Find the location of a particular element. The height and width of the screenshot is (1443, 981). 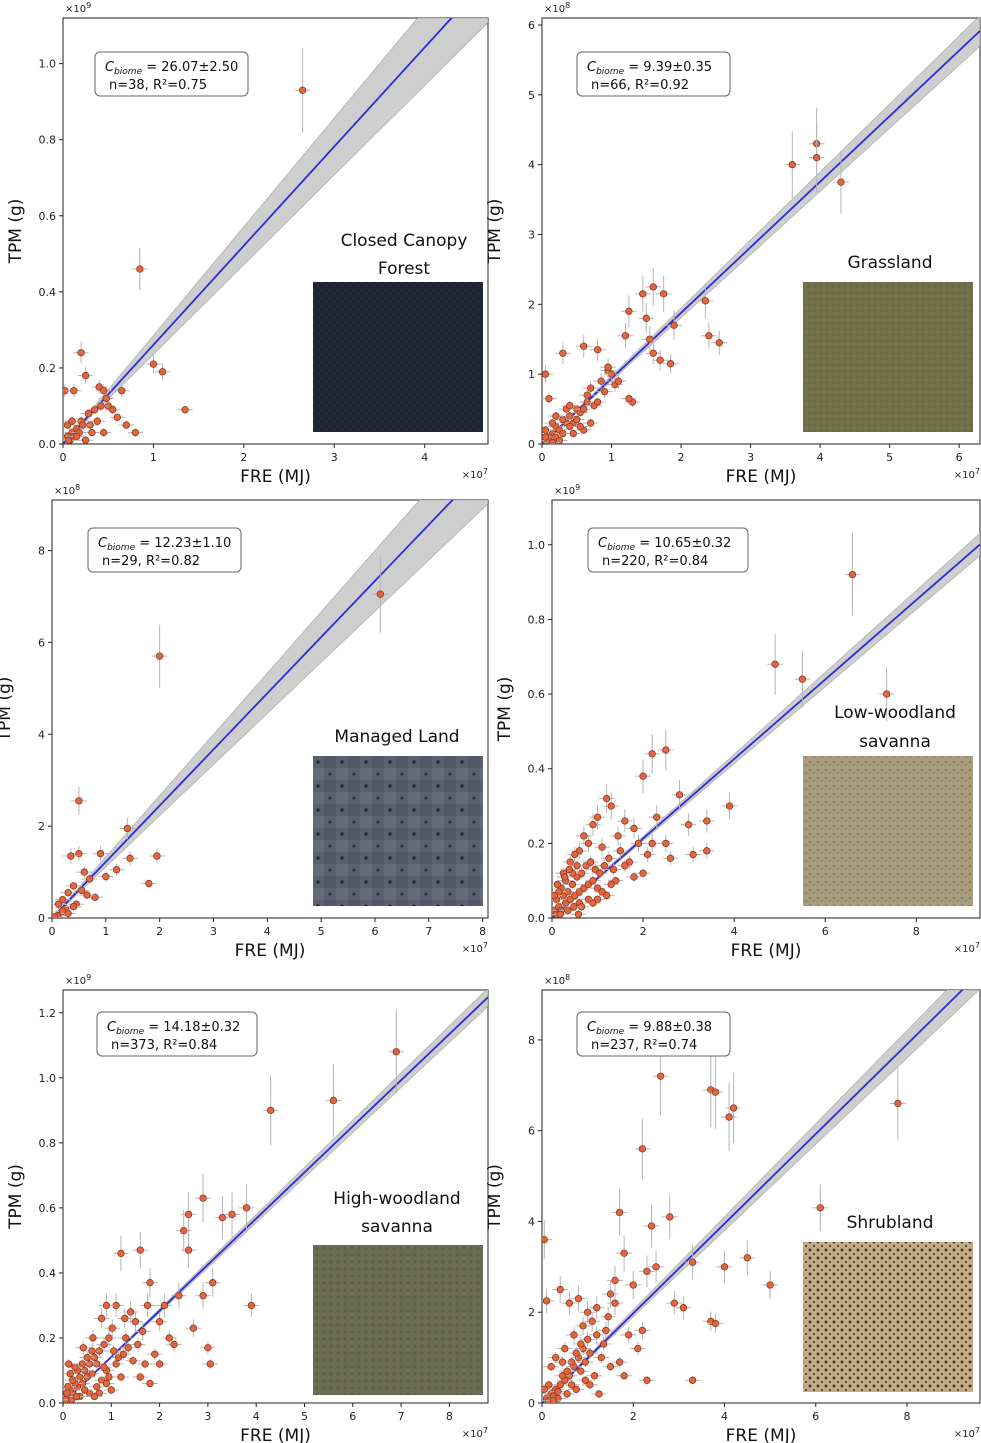

stat-line-1: Cbiome = 9.39±0.35 is located at coordinates (649, 68).